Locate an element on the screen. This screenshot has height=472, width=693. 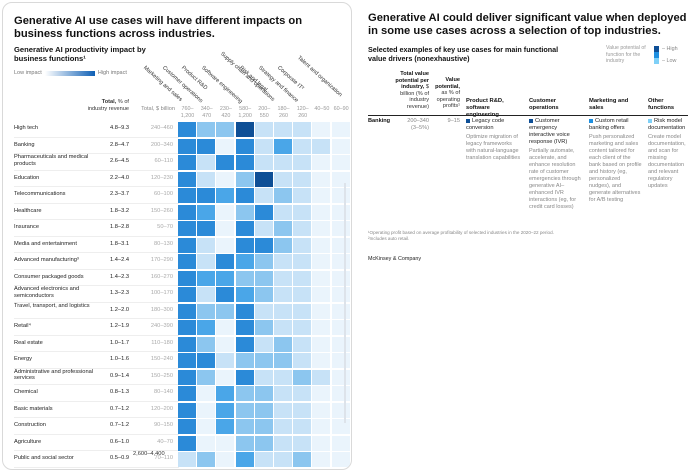
row-total-pct: 0.8–1.3 is located at coordinates (119, 392).